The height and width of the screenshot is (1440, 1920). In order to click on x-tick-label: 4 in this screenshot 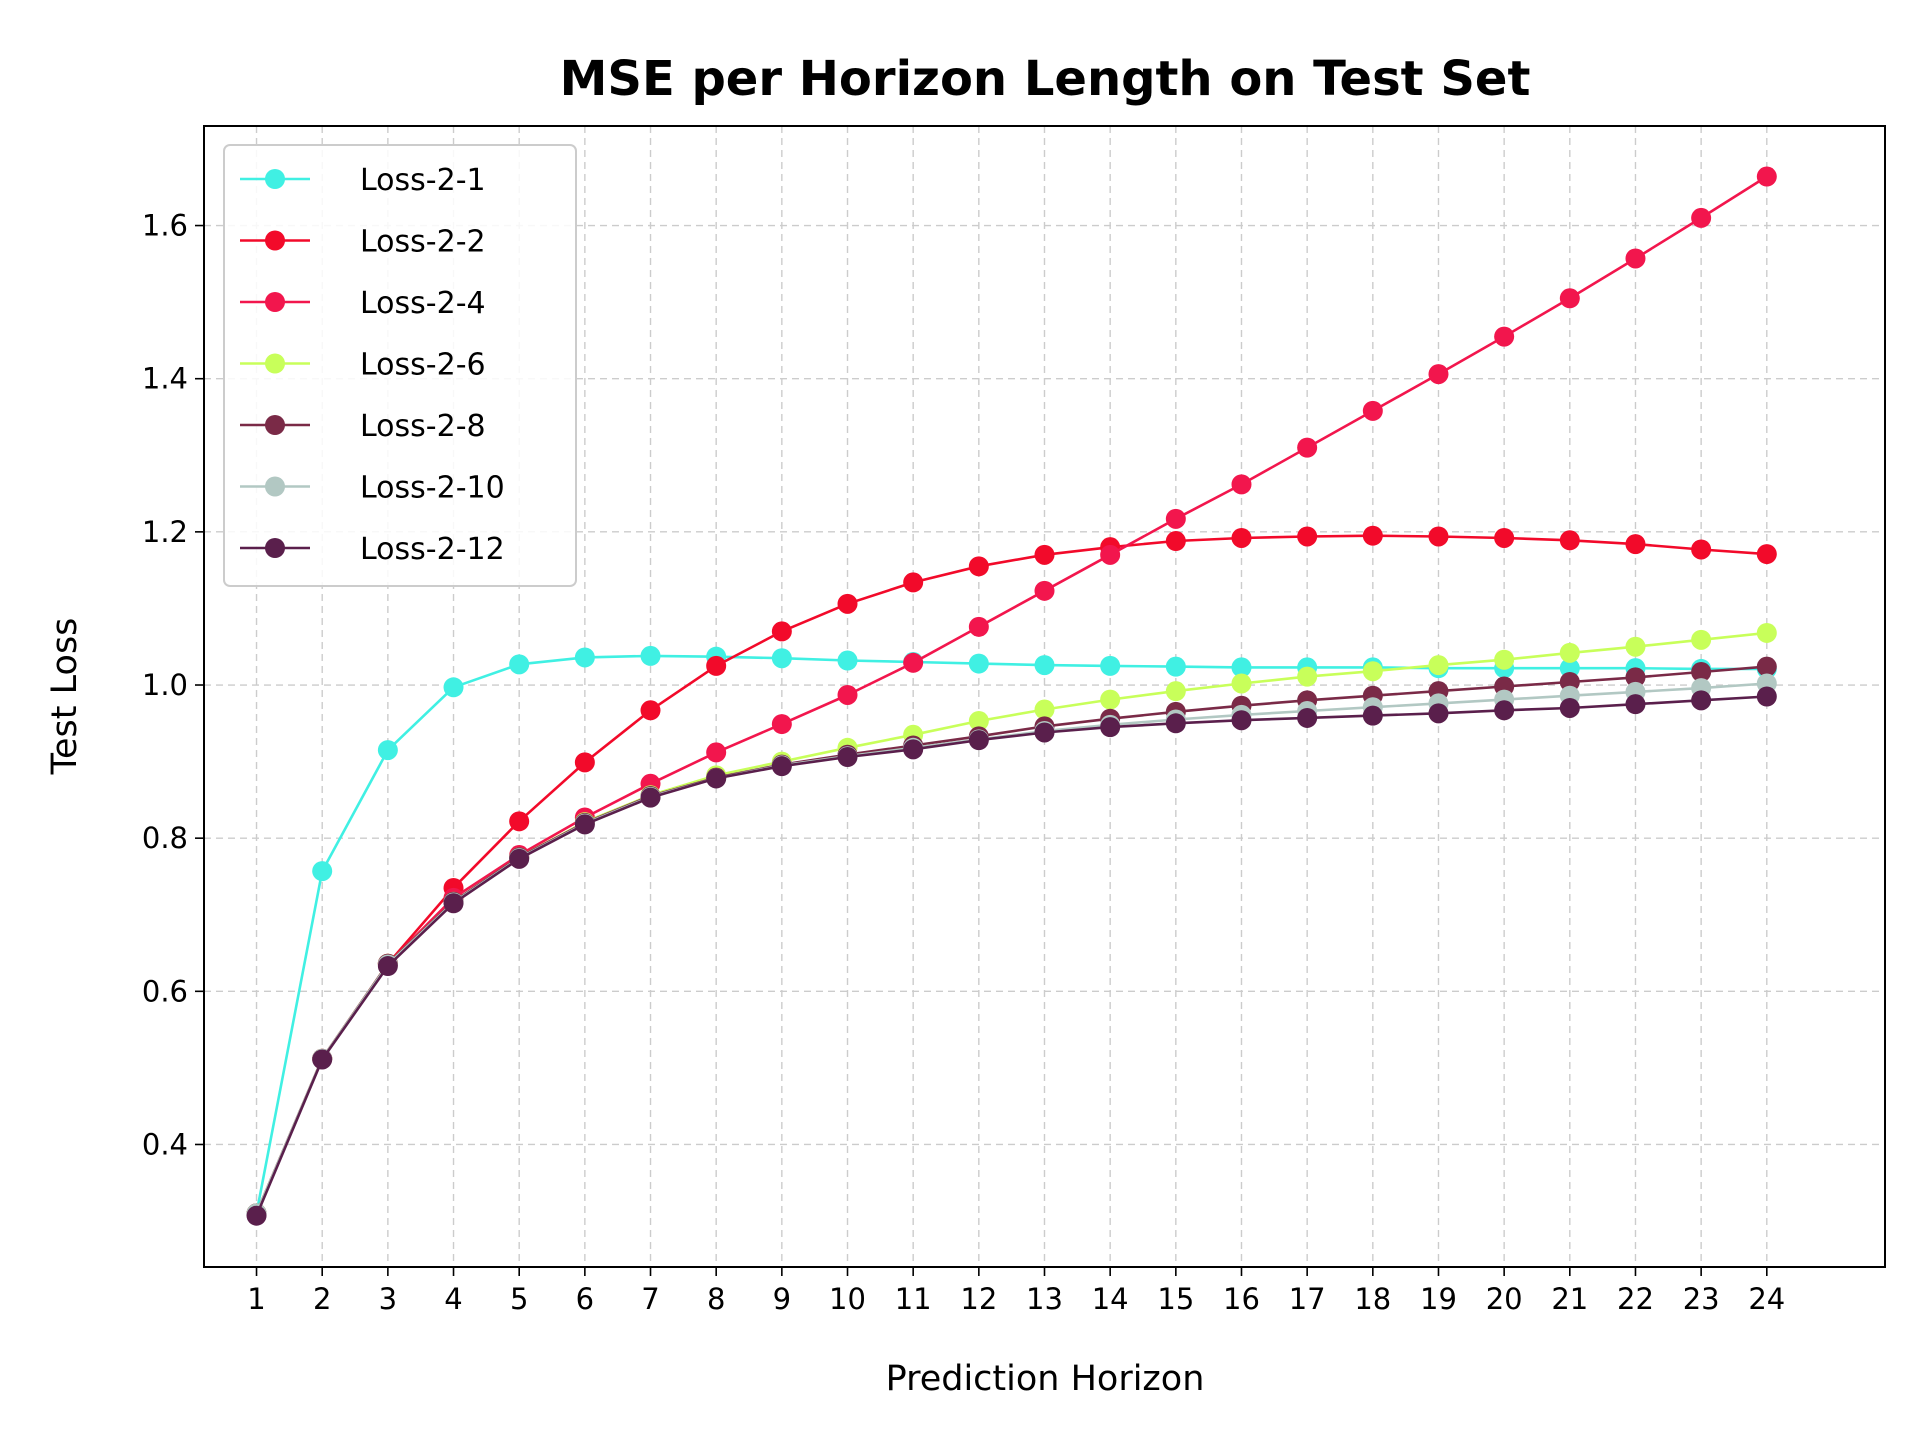, I will do `click(453, 1299)`.